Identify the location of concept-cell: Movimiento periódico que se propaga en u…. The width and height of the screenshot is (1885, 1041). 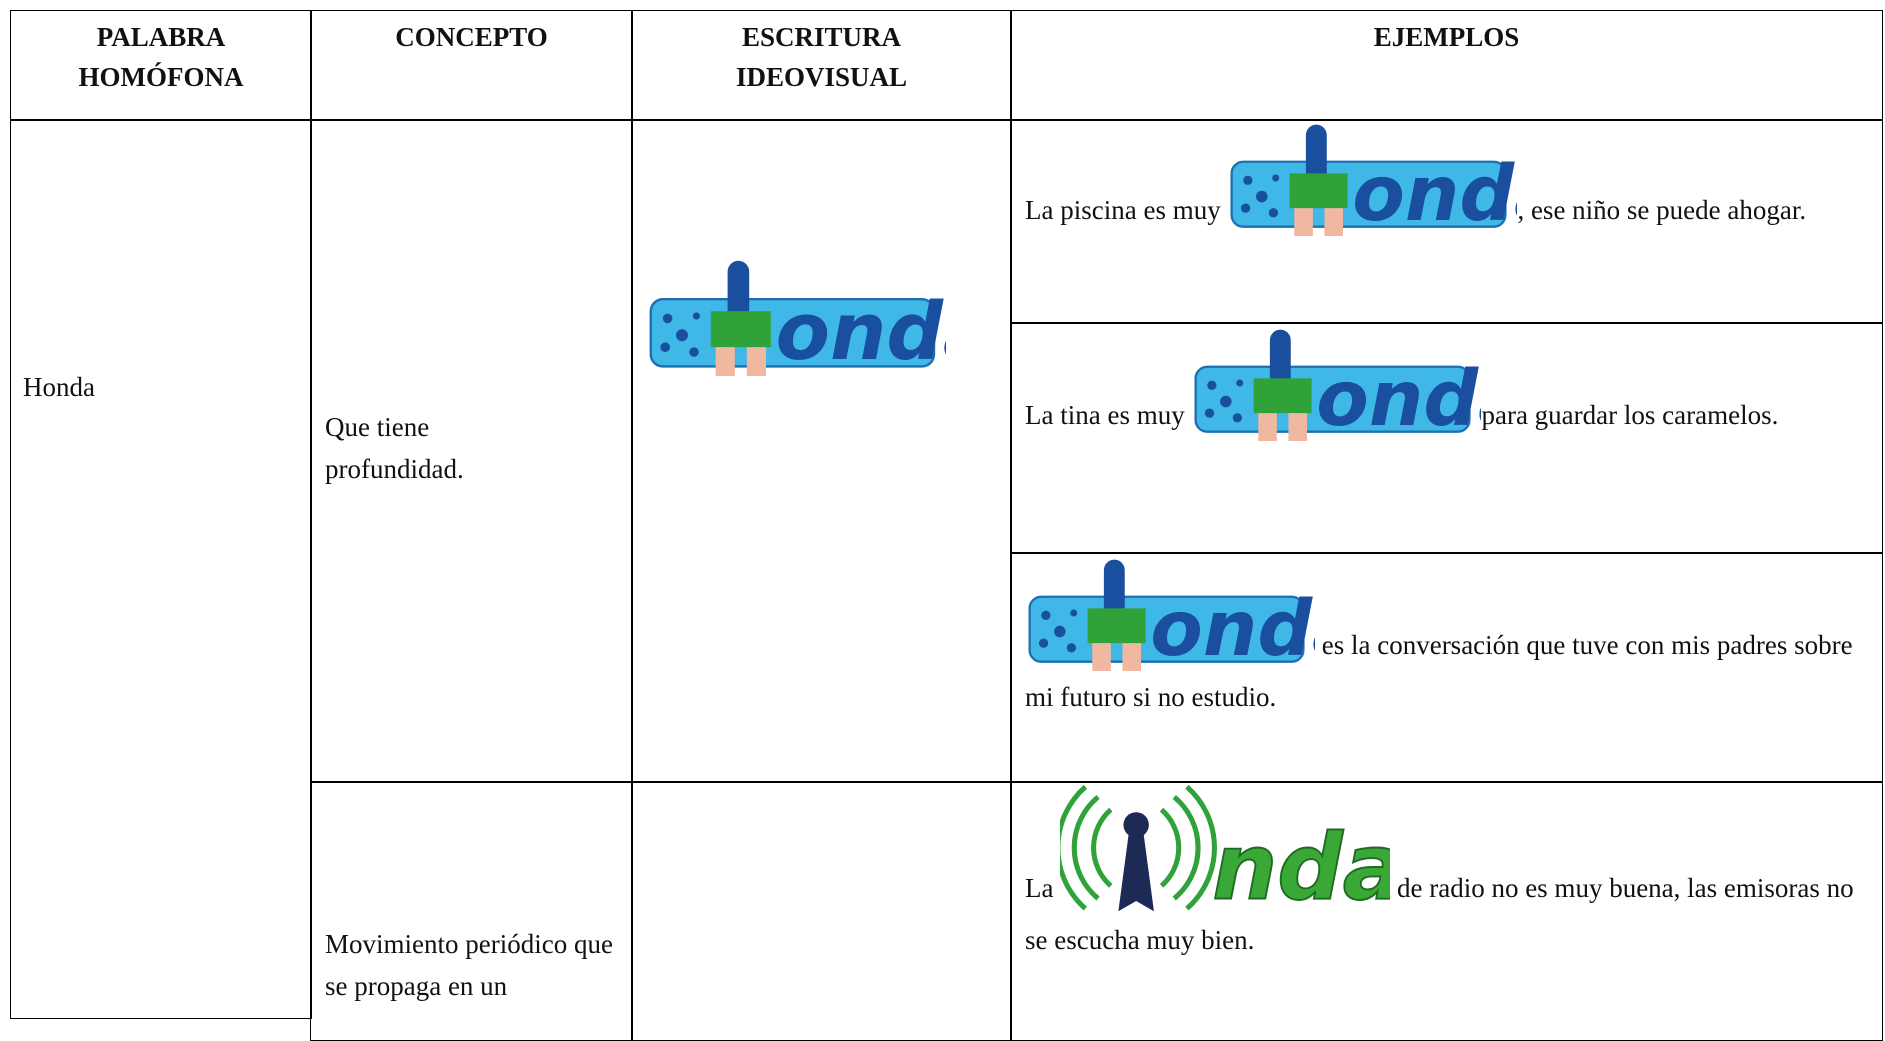
(471, 911).